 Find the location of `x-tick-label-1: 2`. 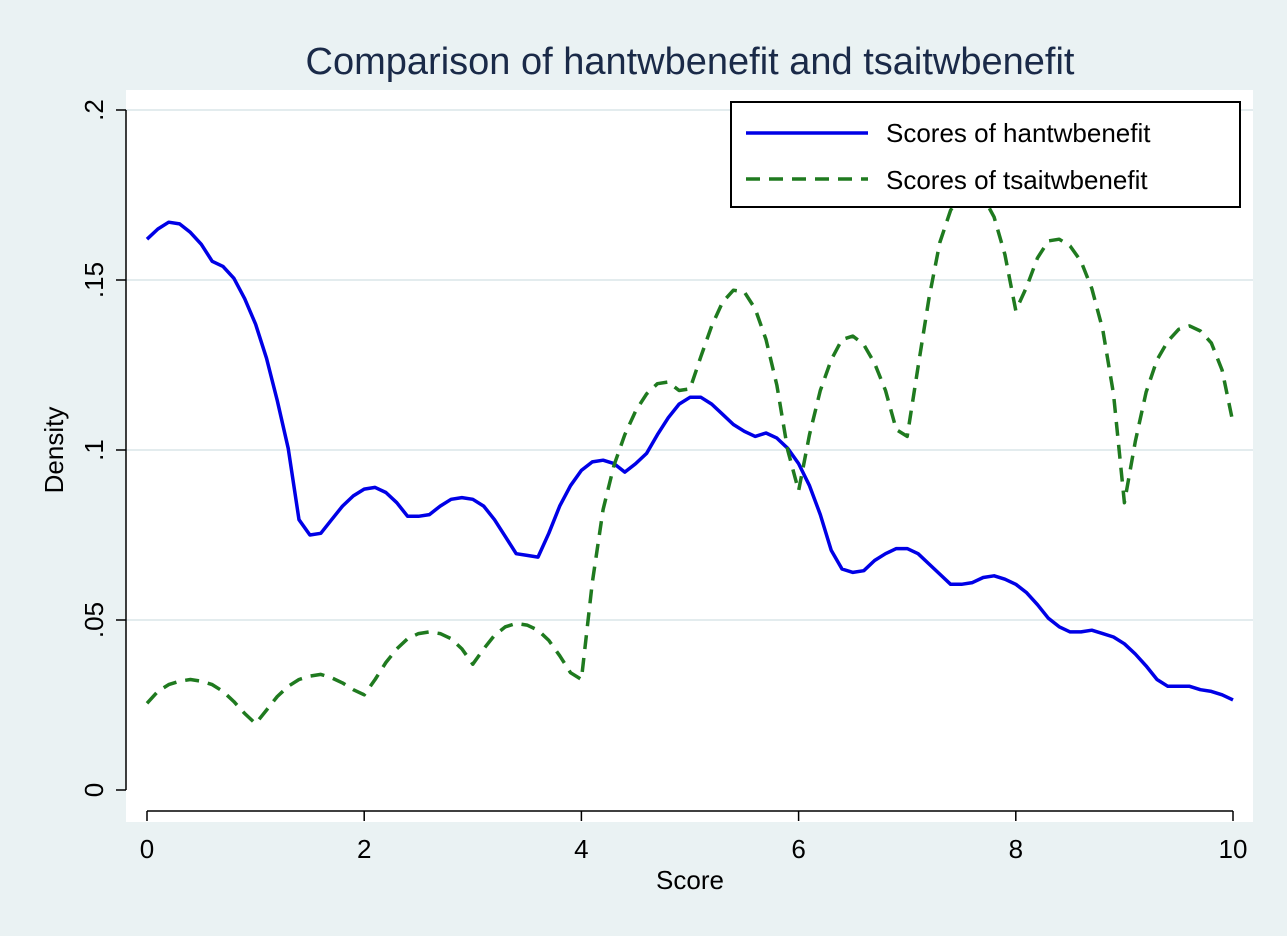

x-tick-label-1: 2 is located at coordinates (364, 849).